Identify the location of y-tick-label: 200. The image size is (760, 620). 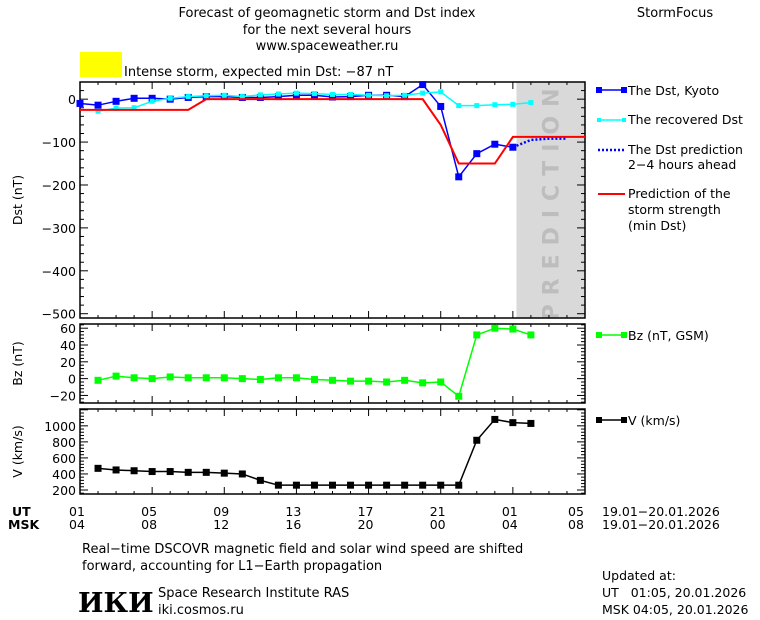
(64, 490).